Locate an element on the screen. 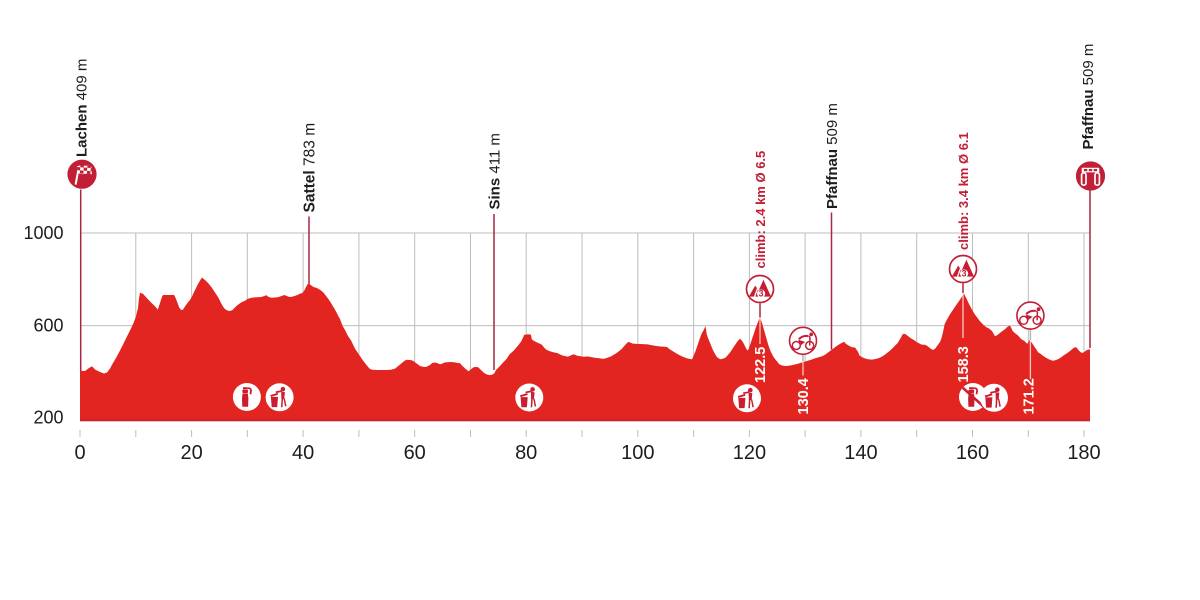  svg-text: 160 is located at coordinates (972, 453).